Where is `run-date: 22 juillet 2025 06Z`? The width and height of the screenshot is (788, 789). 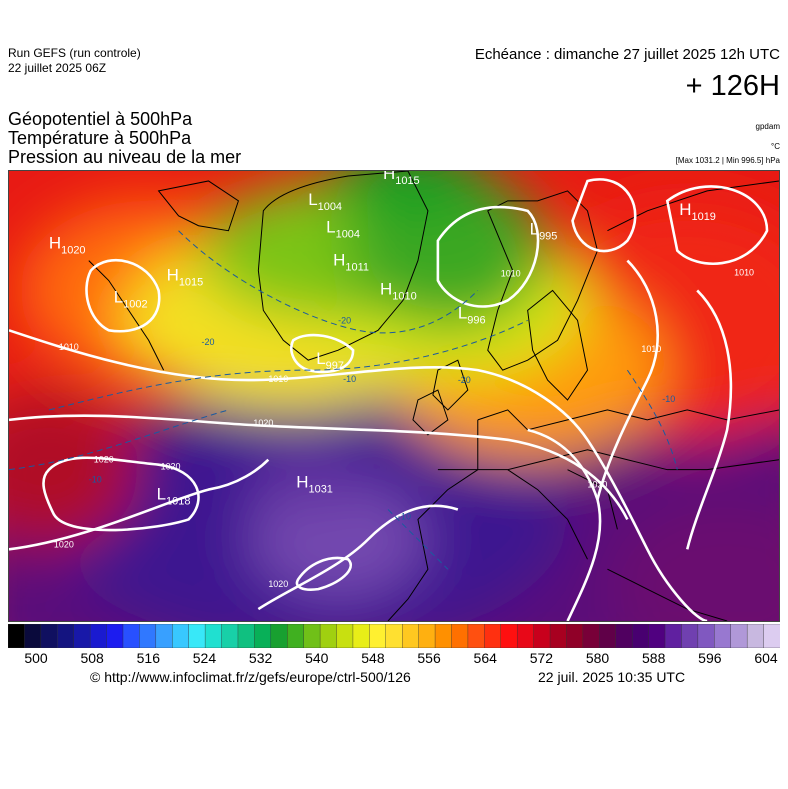 run-date: 22 juillet 2025 06Z is located at coordinates (57, 68).